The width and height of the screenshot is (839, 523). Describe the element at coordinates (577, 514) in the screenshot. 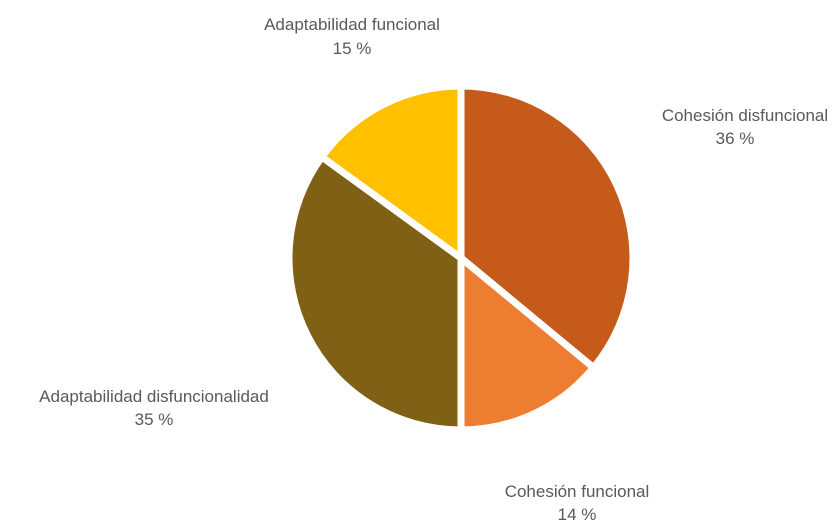

I see `slice-value-cohesion-funcional: 14 %` at that location.